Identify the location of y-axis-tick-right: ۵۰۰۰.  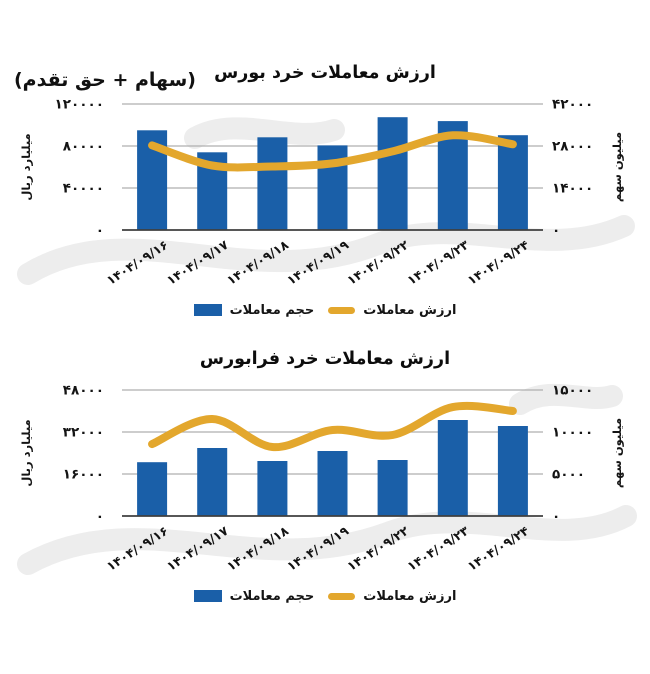
(568, 475).